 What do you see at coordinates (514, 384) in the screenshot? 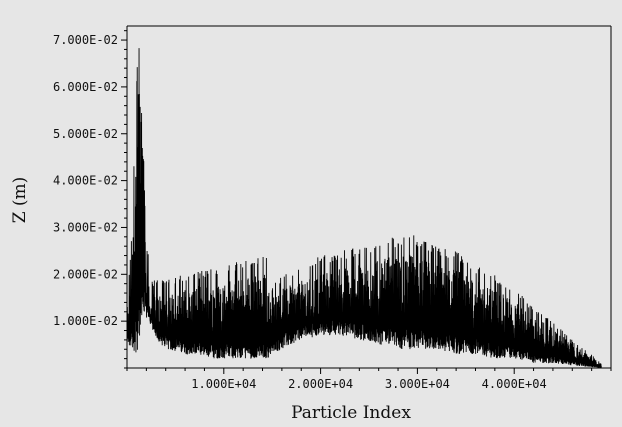
I see `x-tick-label: 4.000E+04` at bounding box center [514, 384].